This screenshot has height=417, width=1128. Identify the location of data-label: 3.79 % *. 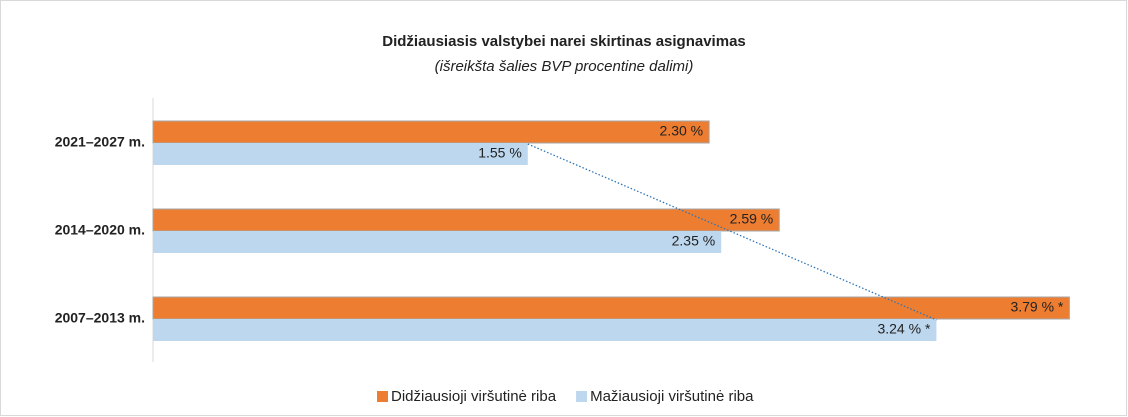
(1036, 307).